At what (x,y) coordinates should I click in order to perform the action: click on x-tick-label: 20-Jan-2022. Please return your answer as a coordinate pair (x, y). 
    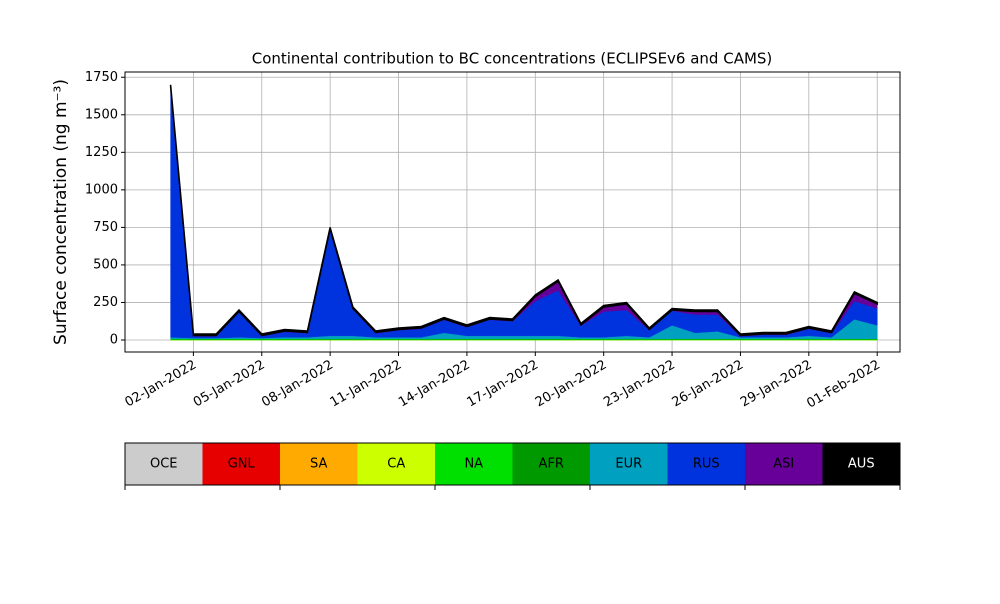
    Looking at the image, I should click on (571, 384).